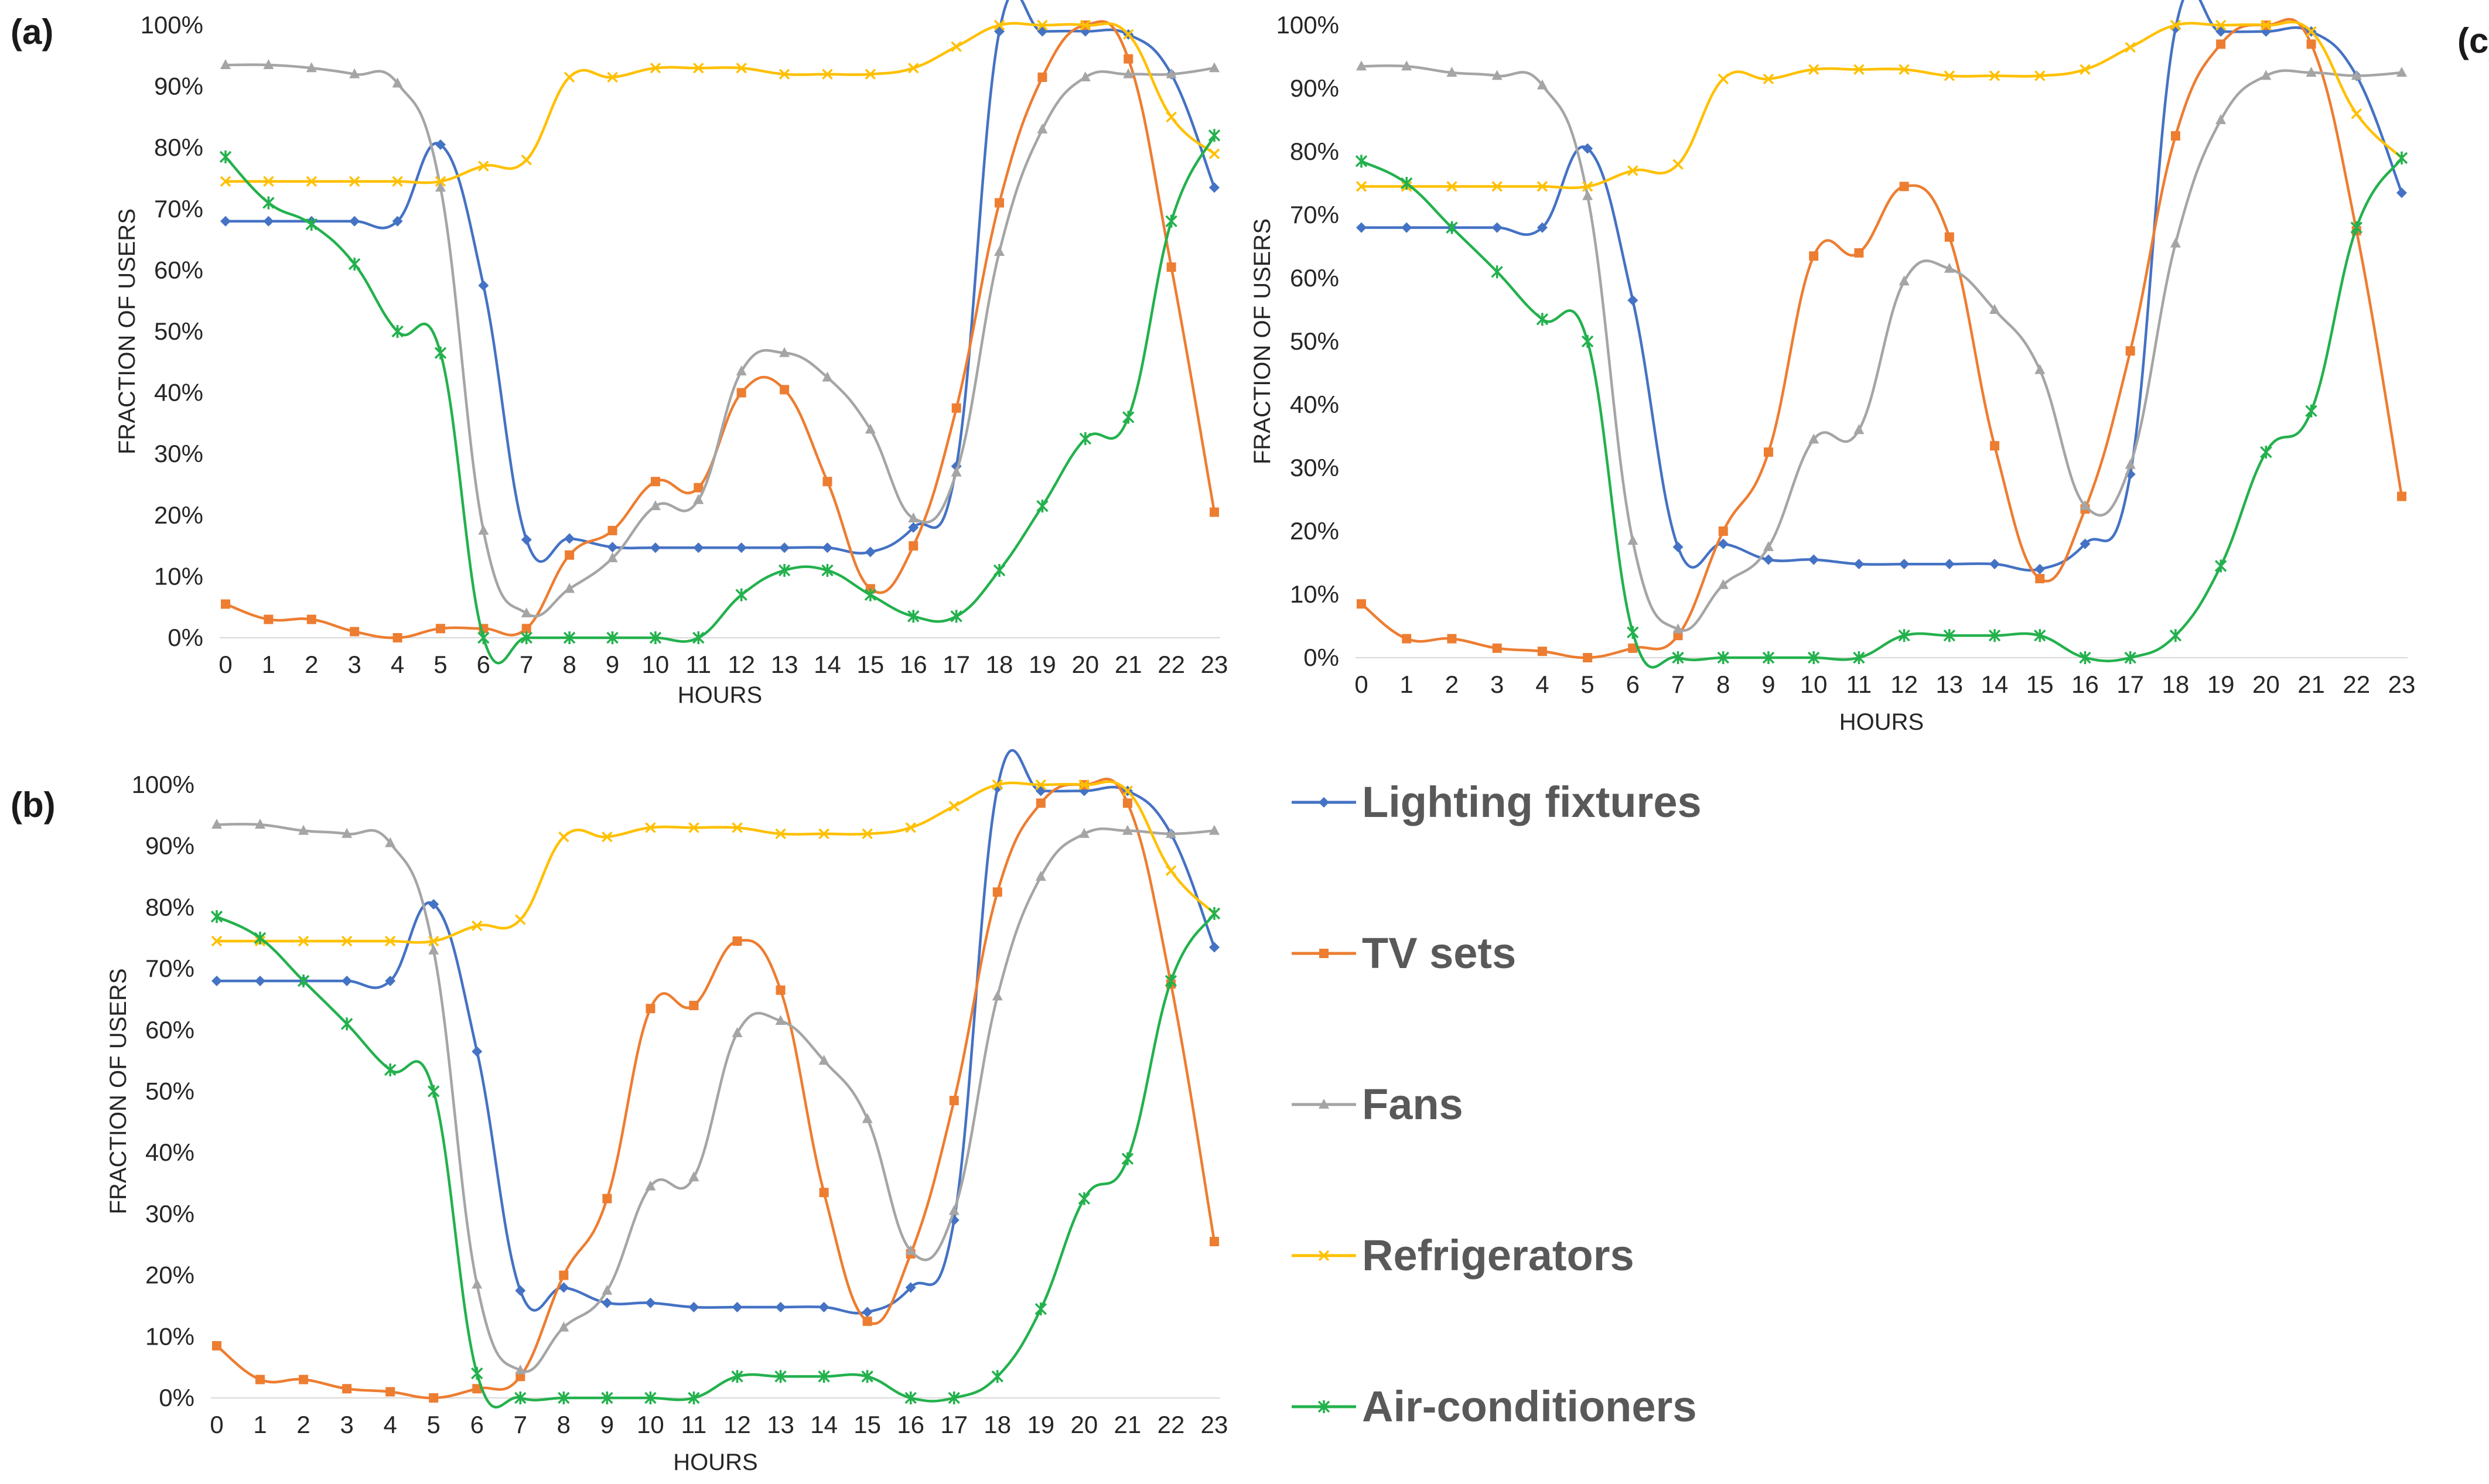 The image size is (2489, 1484). I want to click on x-tick-label: 9, so click(1768, 684).